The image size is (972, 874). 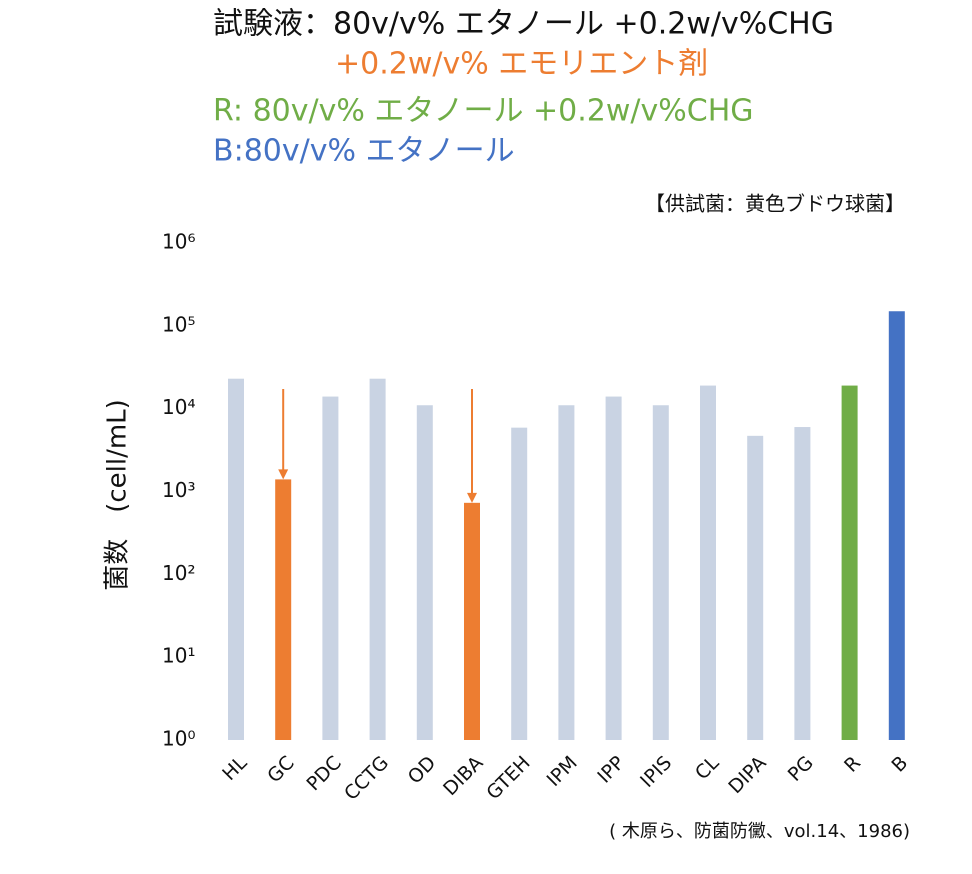 I want to click on x-tick-label: IPM, so click(x=562, y=771).